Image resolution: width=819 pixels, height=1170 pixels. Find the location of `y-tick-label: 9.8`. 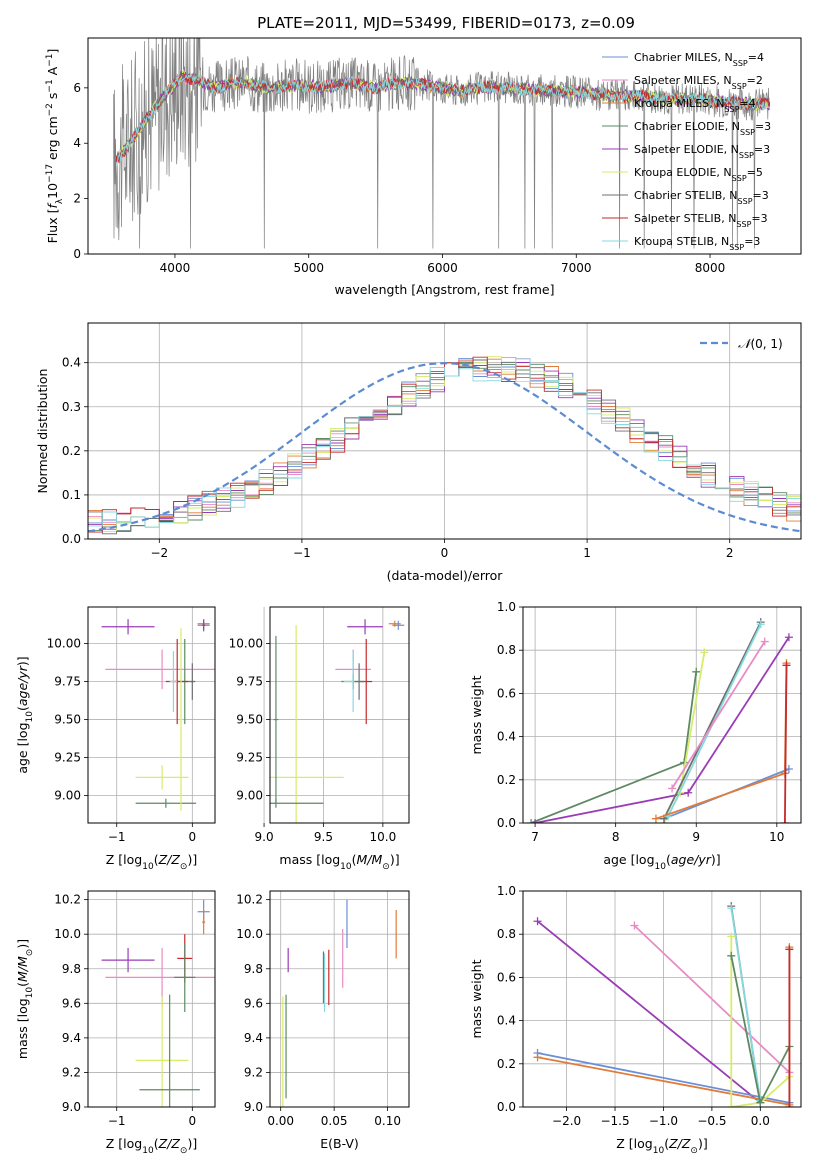

y-tick-label: 9.8 is located at coordinates (253, 969).